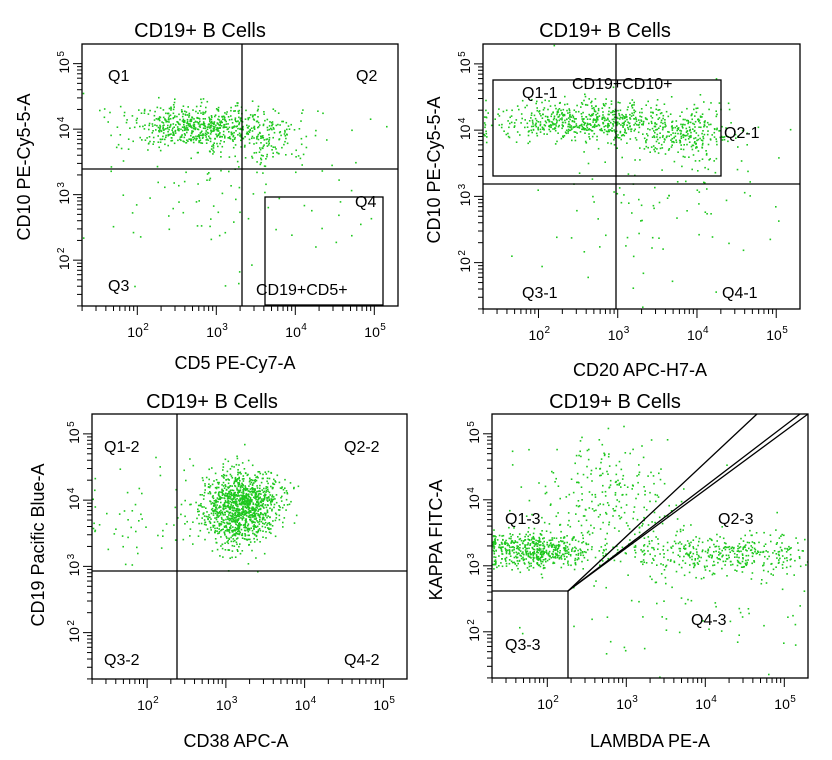  What do you see at coordinates (436, 540) in the screenshot?
I see `y-axis-label: KAPPA FITC-A` at bounding box center [436, 540].